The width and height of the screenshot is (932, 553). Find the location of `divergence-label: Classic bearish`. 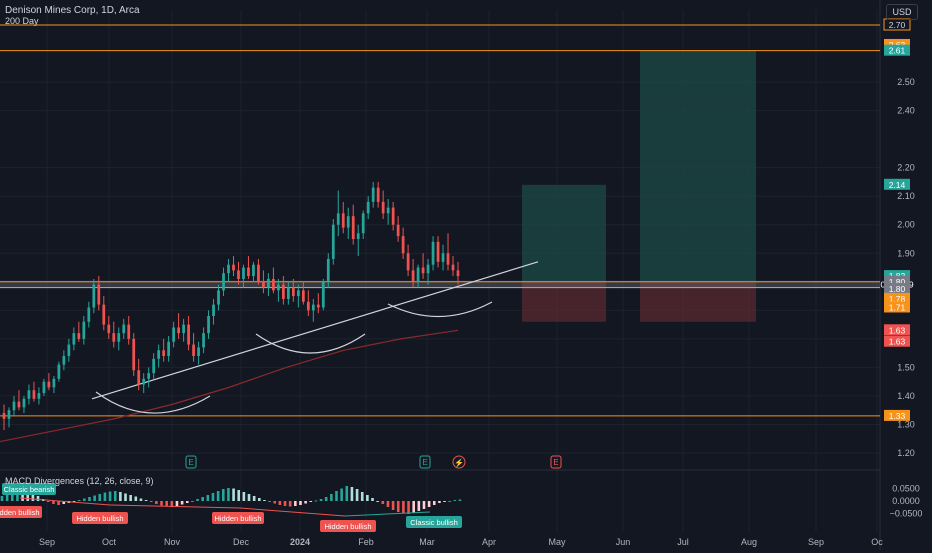

divergence-label: Classic bearish is located at coordinates (29, 489).